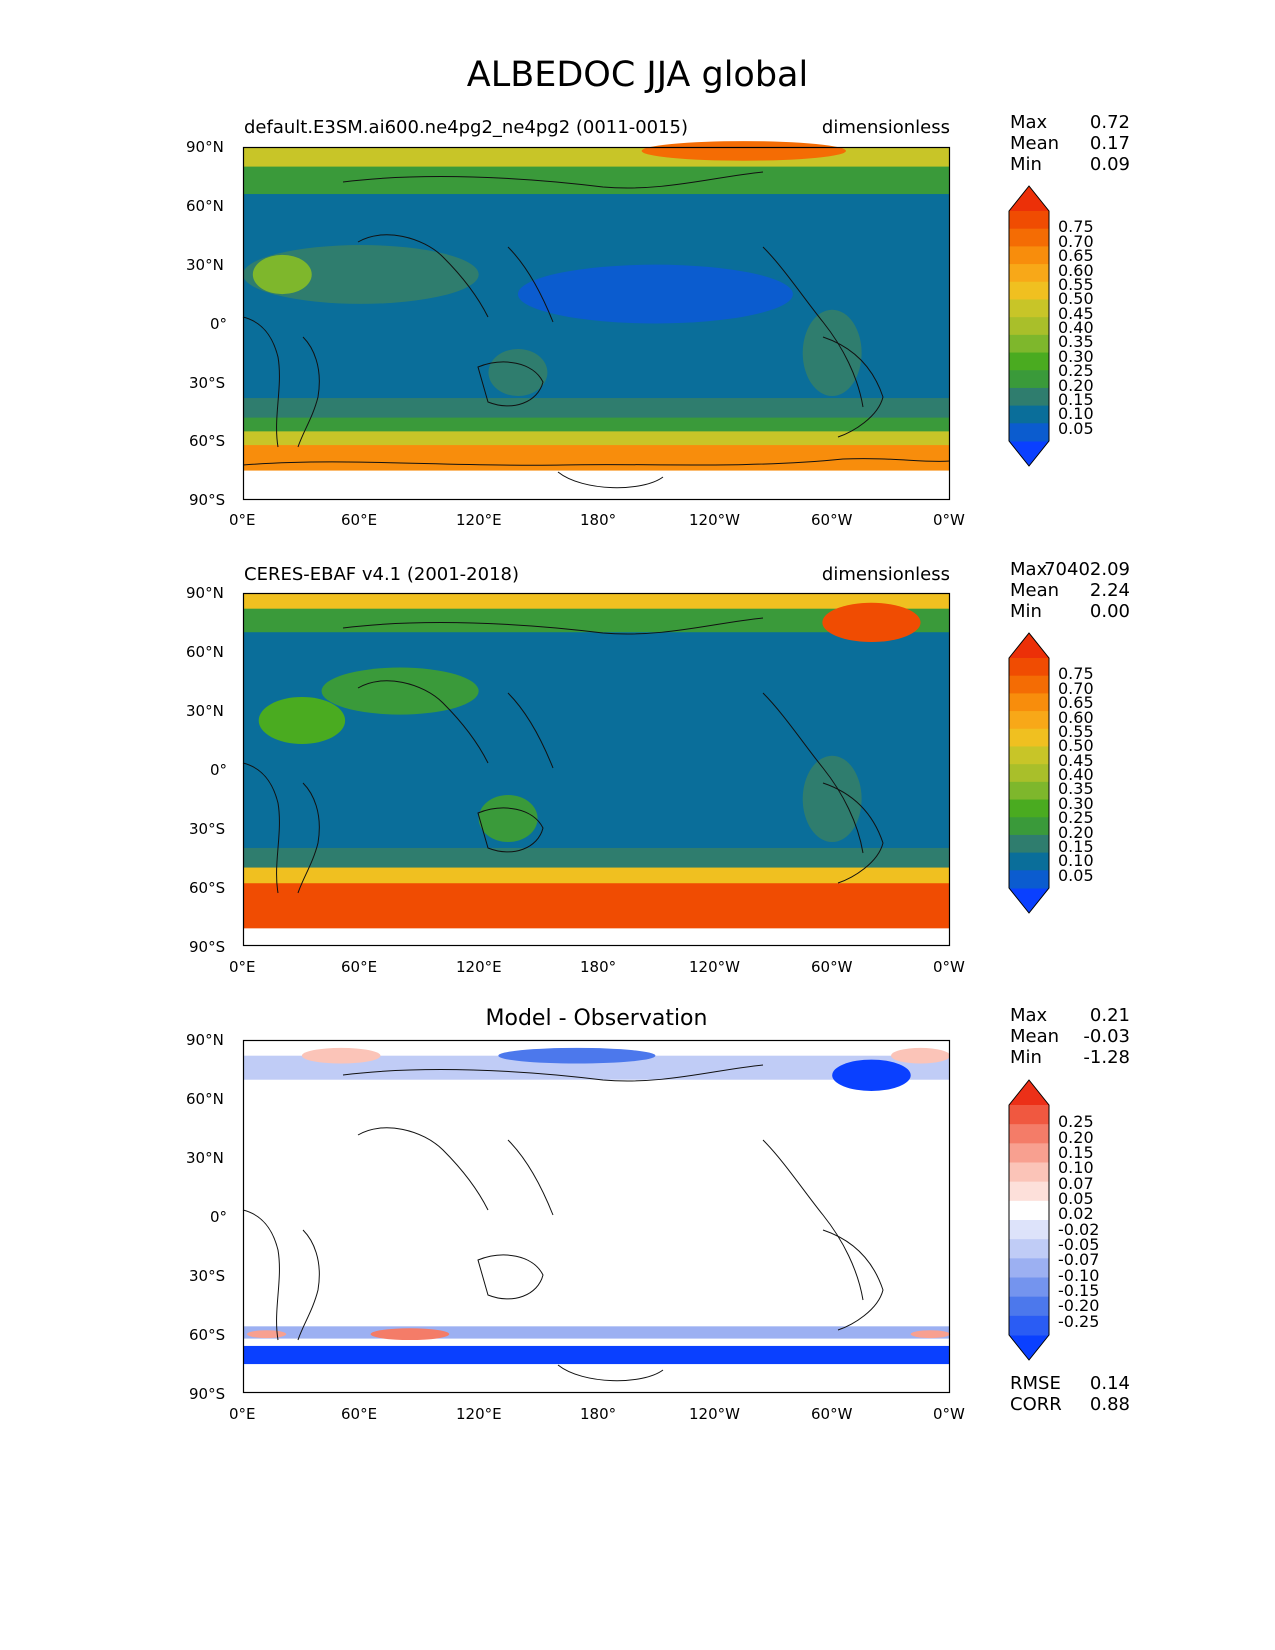 This screenshot has height=1650, width=1275. What do you see at coordinates (207, 441) in the screenshot?
I see `panel1-lat-tick-60s: 60°S` at bounding box center [207, 441].